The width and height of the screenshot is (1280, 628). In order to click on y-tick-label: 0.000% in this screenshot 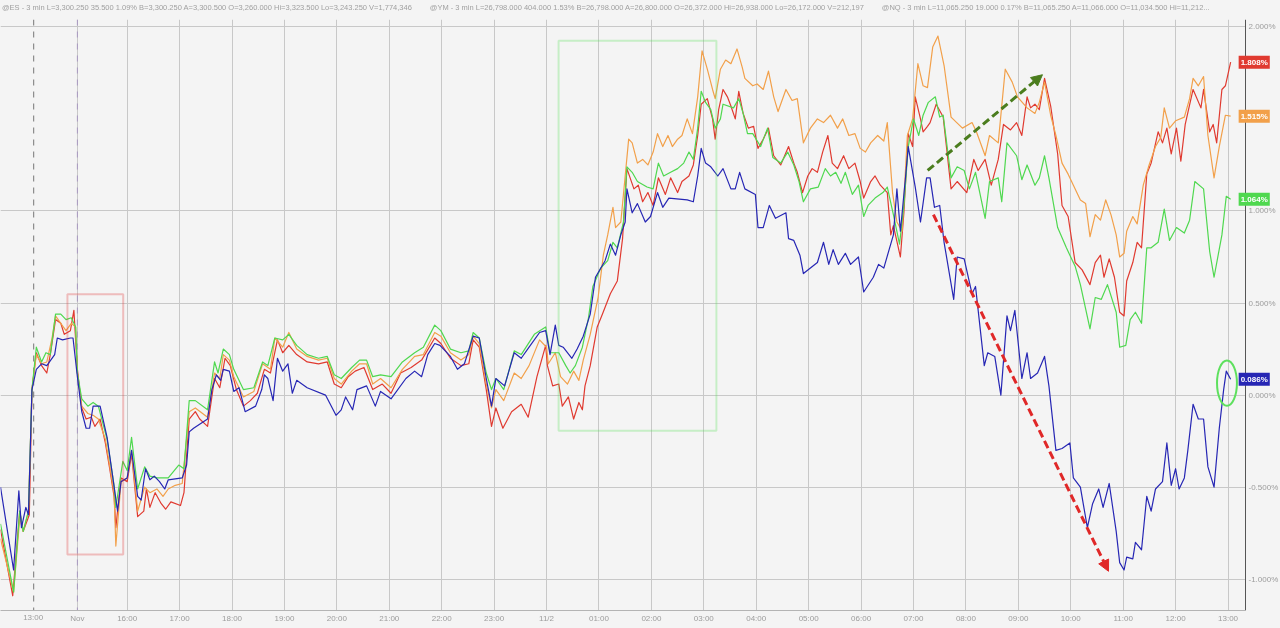, I will do `click(1262, 395)`.